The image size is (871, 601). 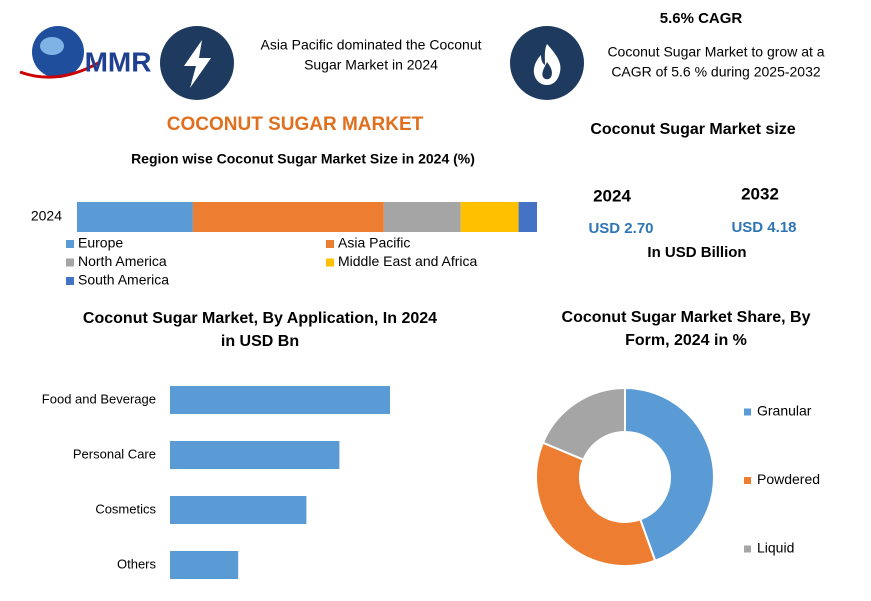 I want to click on cagr-title: 5.6% CAGR, so click(x=701, y=18).